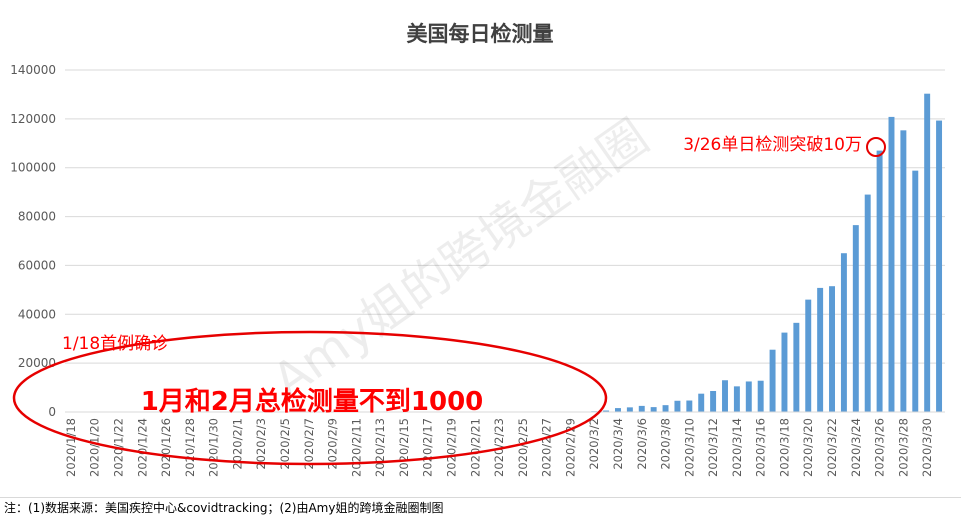  Describe the element at coordinates (33, 70) in the screenshot. I see `y-tick-label: 140000` at that location.